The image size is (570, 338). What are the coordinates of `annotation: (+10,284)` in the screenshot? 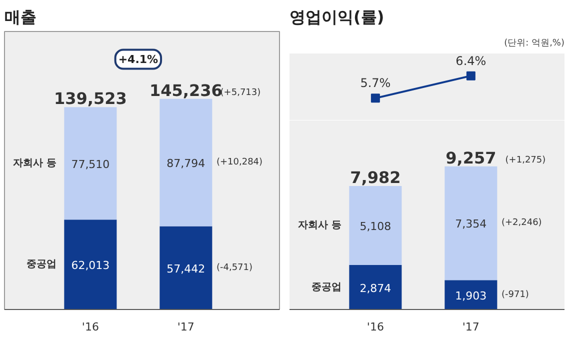 It's located at (239, 163).